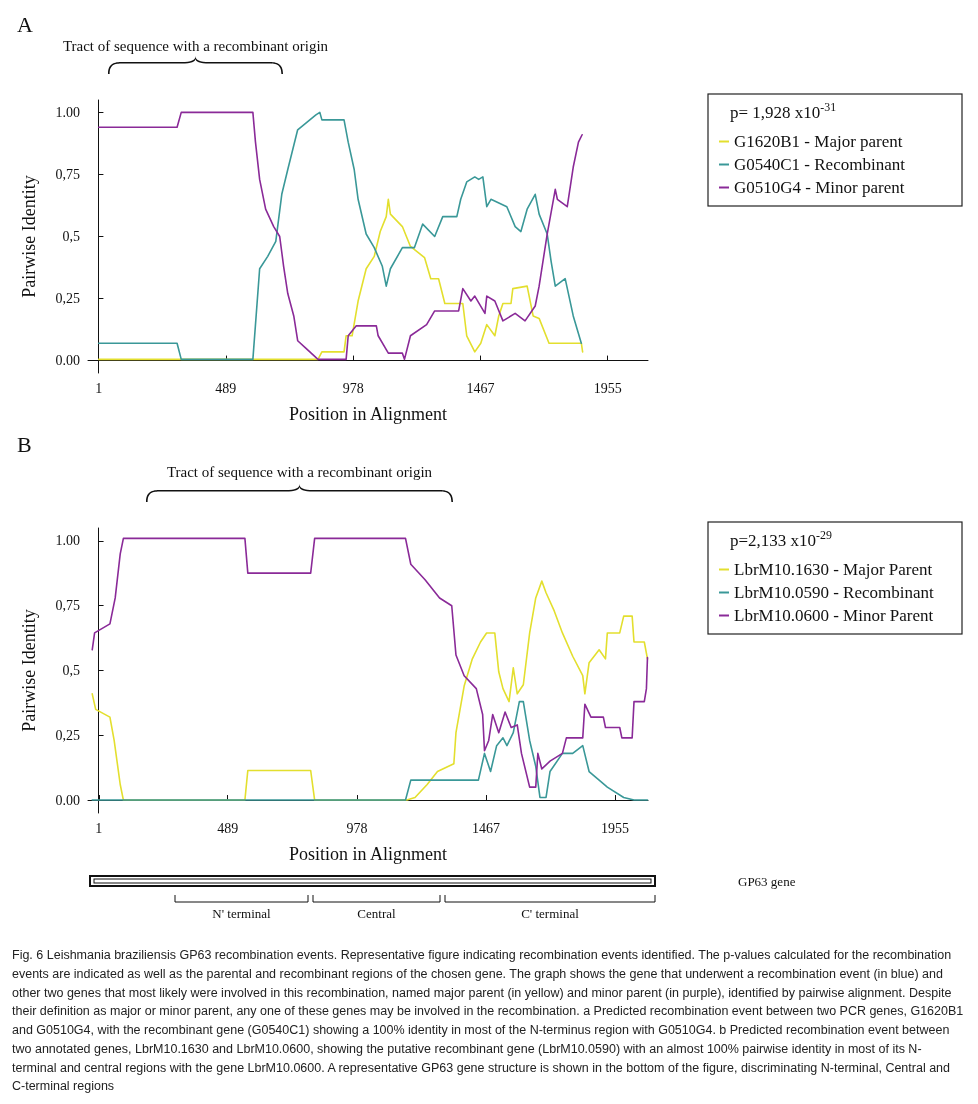 The width and height of the screenshot is (978, 1104). Describe the element at coordinates (783, 111) in the screenshot. I see `legend-title: p= 1,928 x10$^{-31}$` at that location.